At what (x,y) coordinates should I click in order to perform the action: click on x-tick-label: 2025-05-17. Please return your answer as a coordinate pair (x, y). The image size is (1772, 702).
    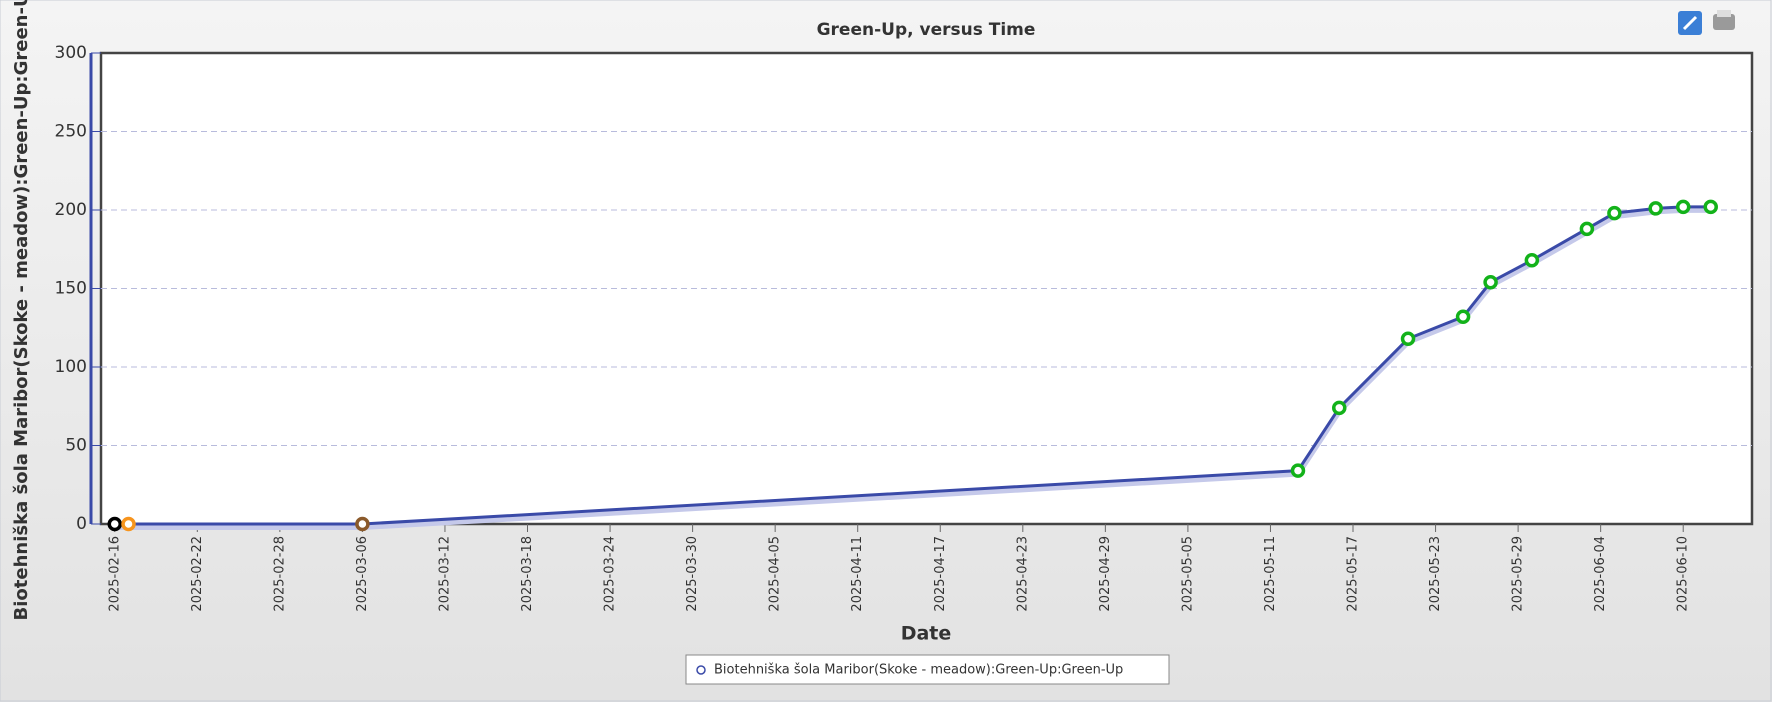
    Looking at the image, I should click on (1353, 574).